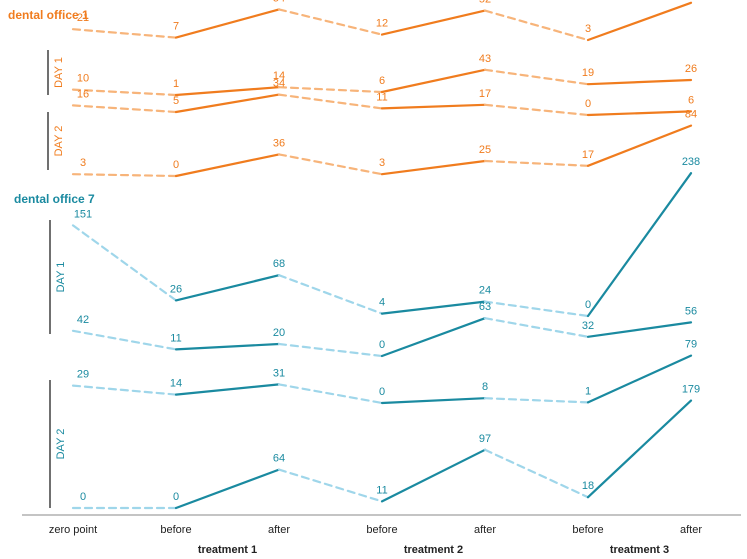 This screenshot has height=559, width=747. I want to click on data-label: 238, so click(691, 162).